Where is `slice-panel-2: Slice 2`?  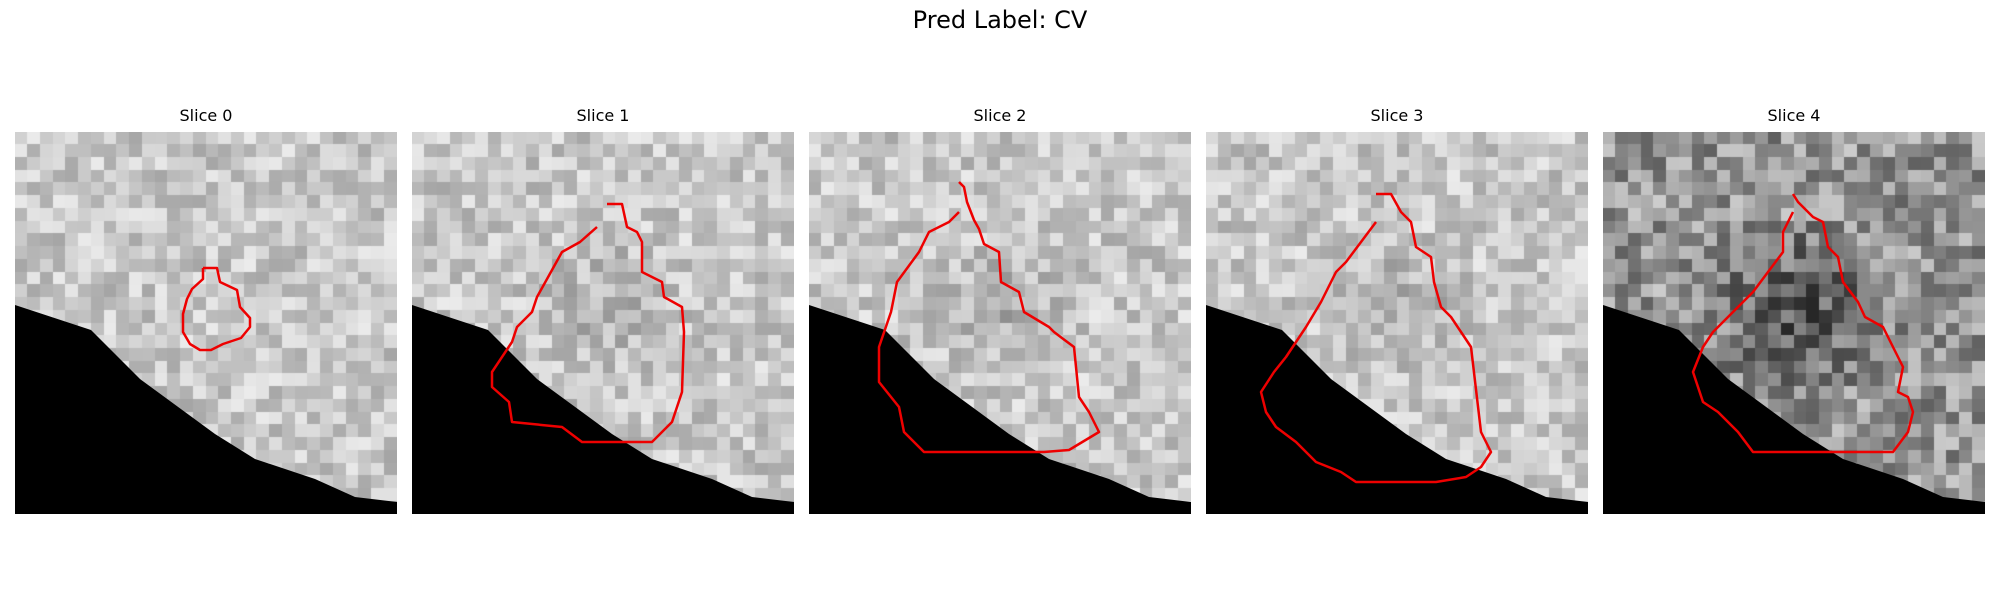
slice-panel-2: Slice 2 is located at coordinates (1000, 309).